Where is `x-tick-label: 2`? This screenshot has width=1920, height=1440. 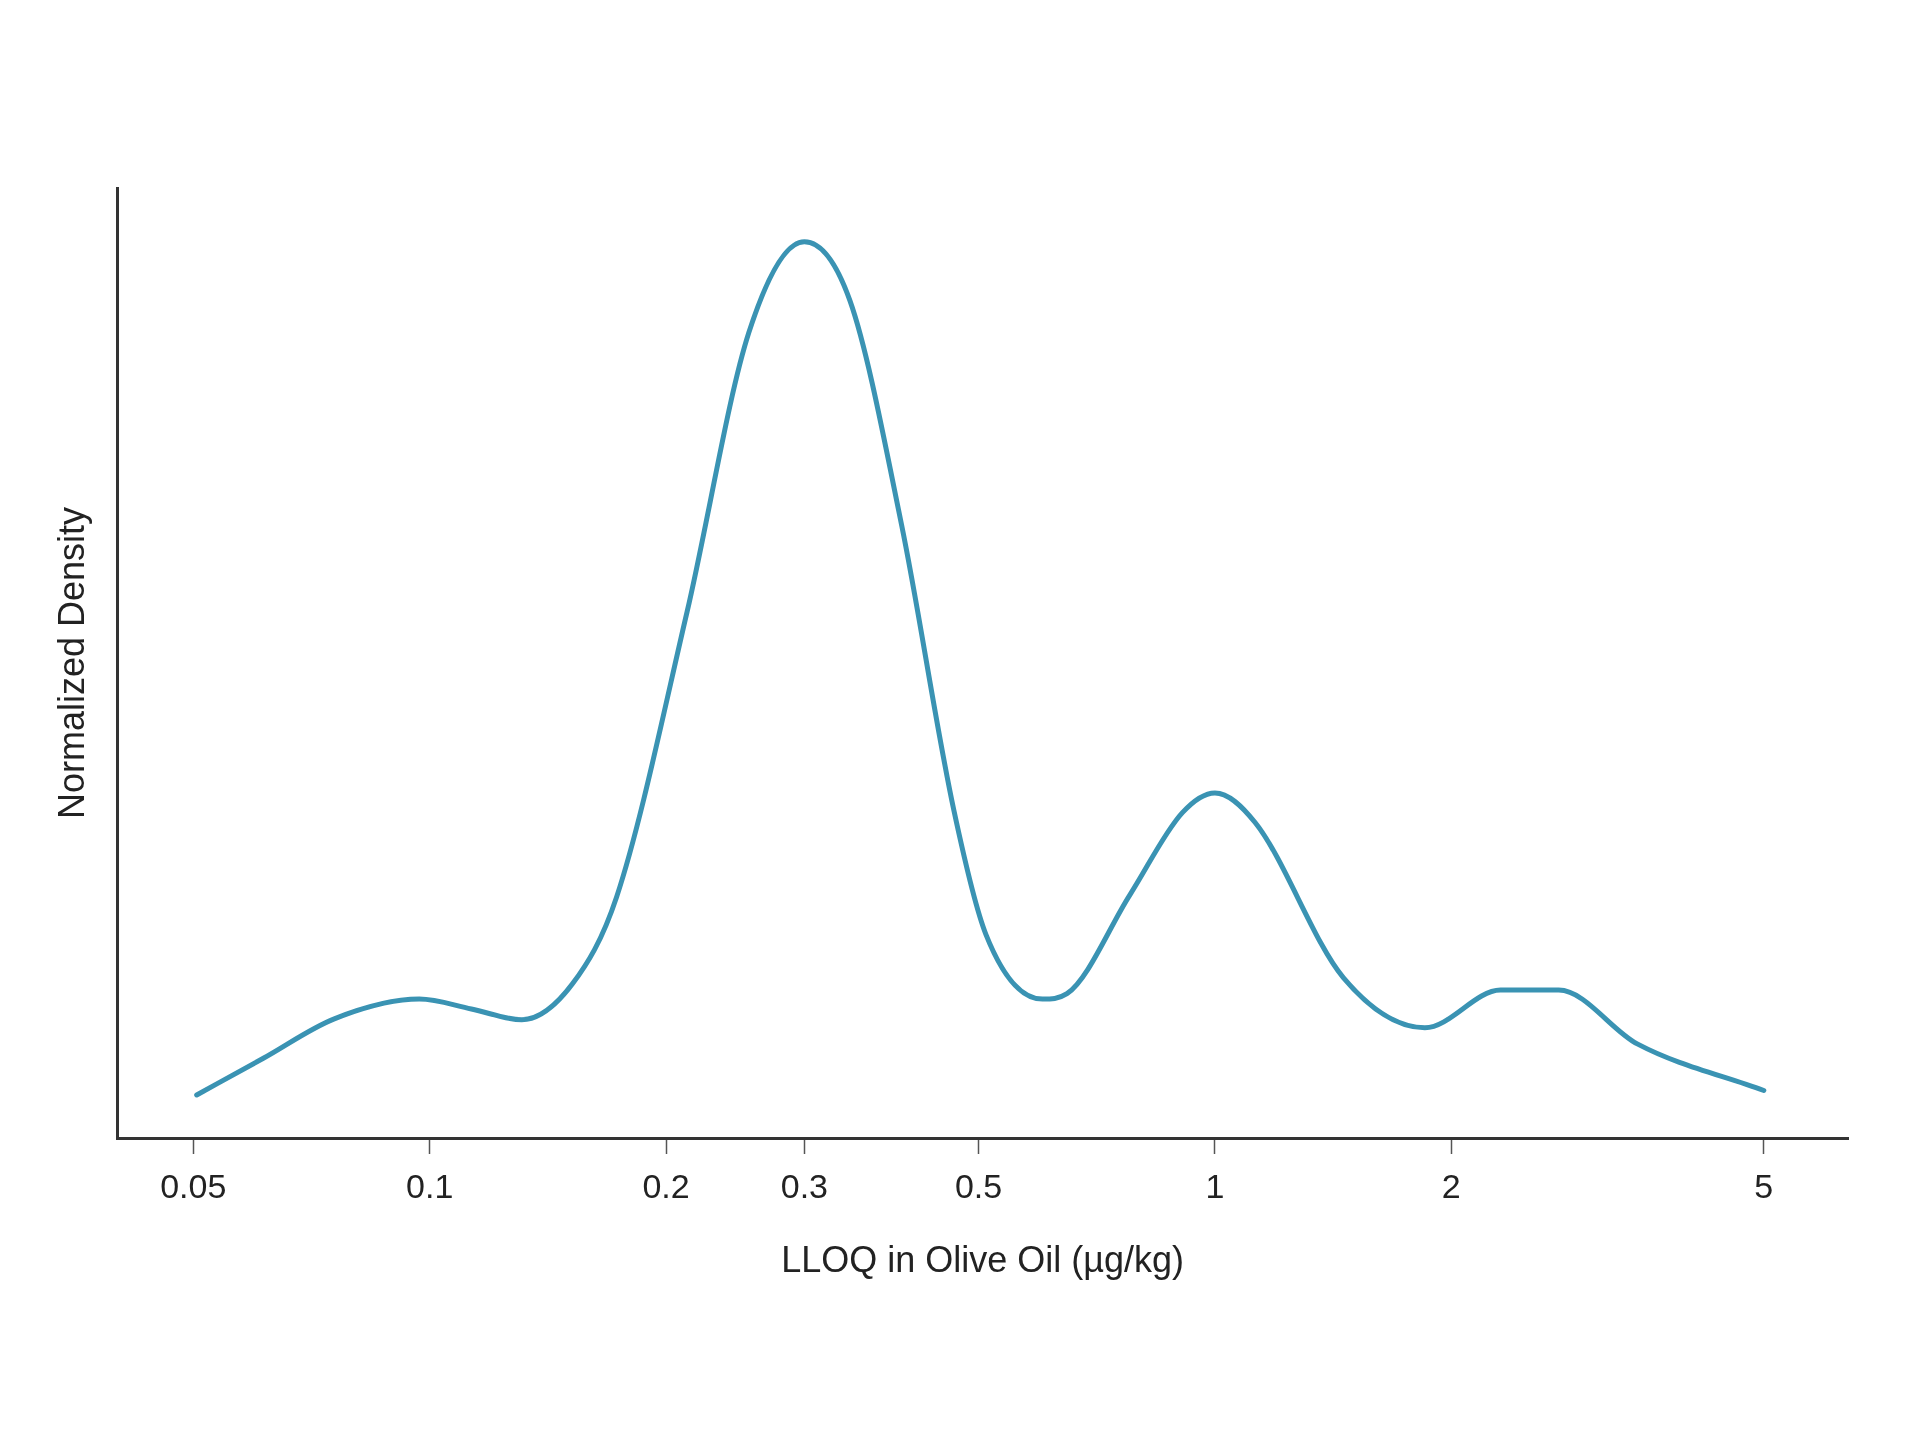
x-tick-label: 2 is located at coordinates (1451, 1185).